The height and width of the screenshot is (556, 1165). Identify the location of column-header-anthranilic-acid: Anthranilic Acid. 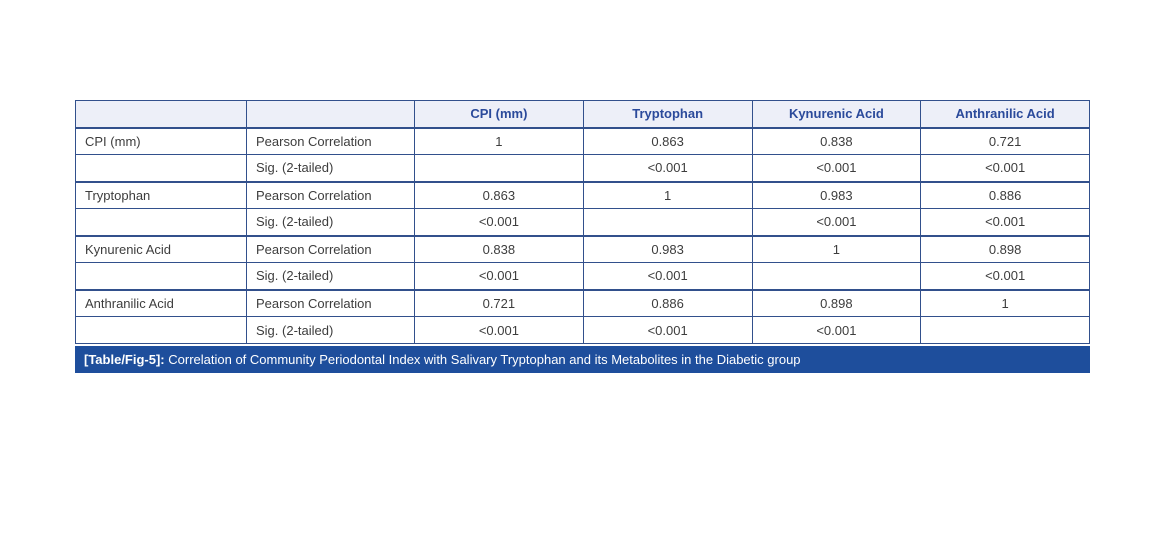
(1005, 114).